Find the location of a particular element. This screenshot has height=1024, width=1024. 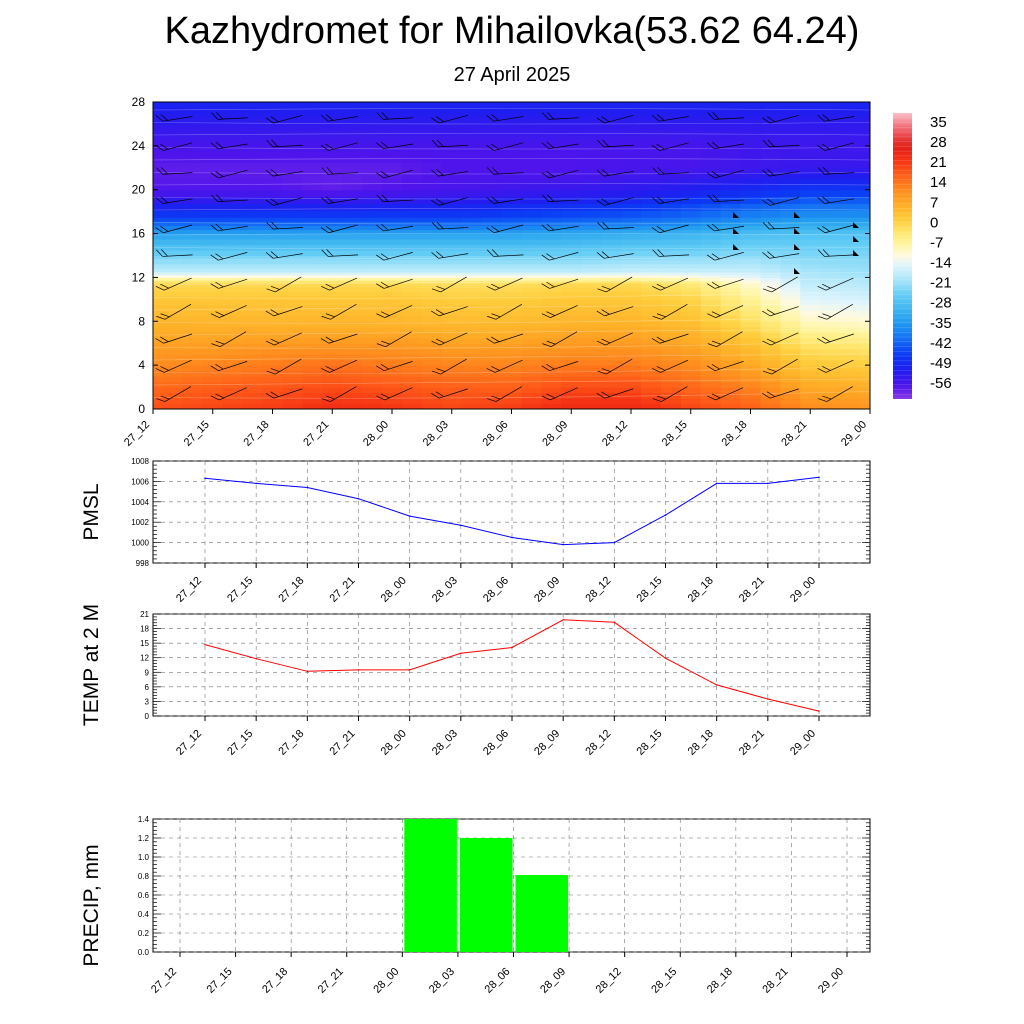

xs-xtick-label: 27_21 is located at coordinates (316, 434).